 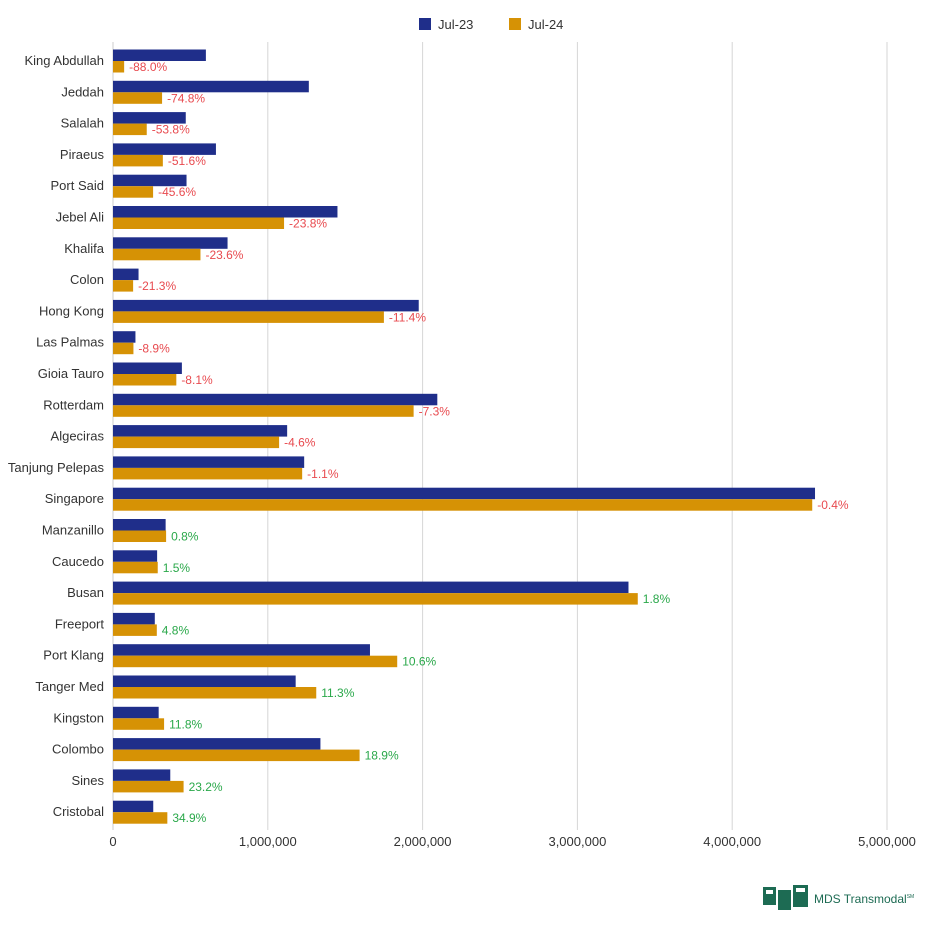 I want to click on category-label: Khalifa, so click(x=84, y=248).